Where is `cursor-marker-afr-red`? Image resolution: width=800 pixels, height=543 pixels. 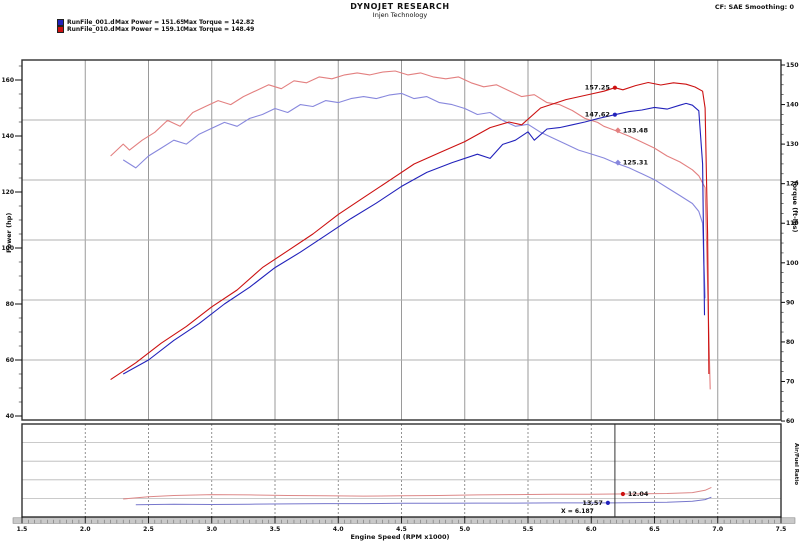
cursor-marker-afr-red is located at coordinates (623, 494).